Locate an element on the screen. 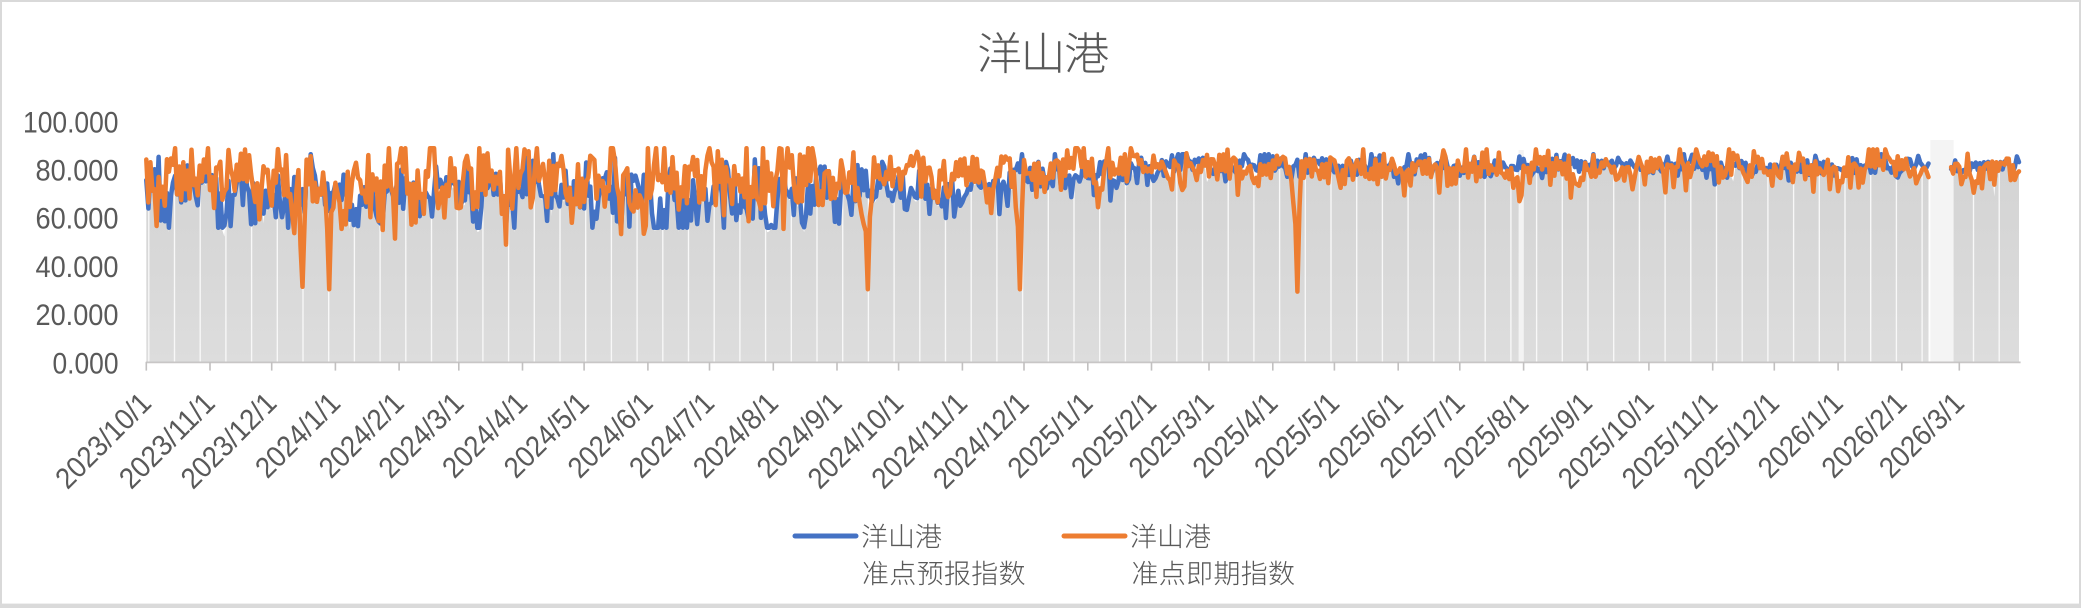 The width and height of the screenshot is (2081, 608). svg-text: 60.000 is located at coordinates (77, 219).